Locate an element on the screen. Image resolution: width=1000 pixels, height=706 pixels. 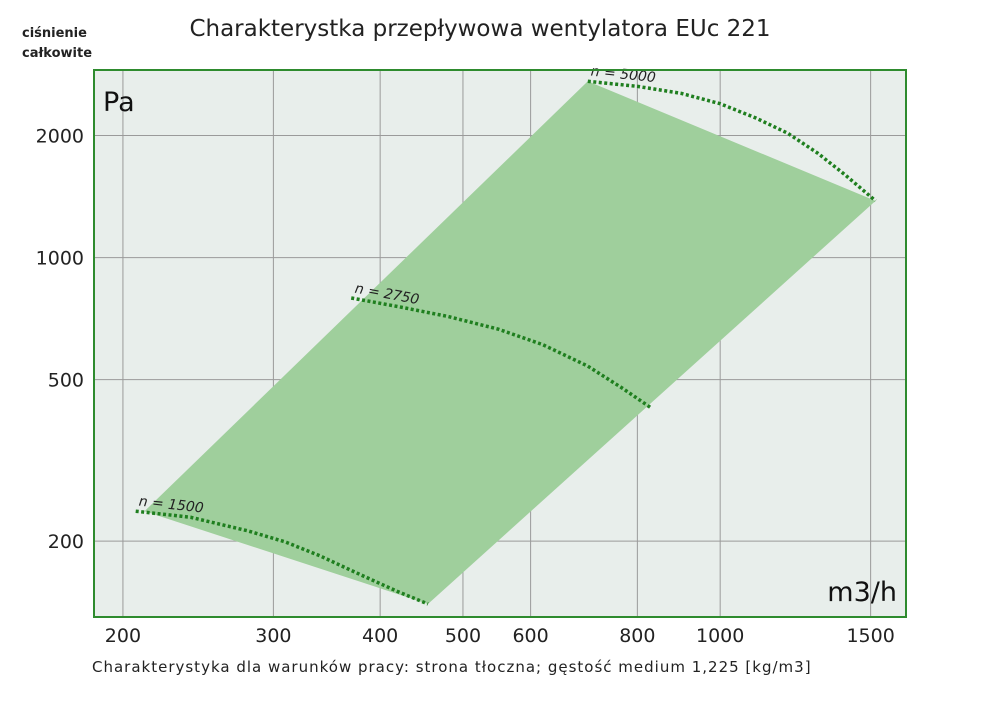
x-tick-label: 200 is located at coordinates (123, 636).